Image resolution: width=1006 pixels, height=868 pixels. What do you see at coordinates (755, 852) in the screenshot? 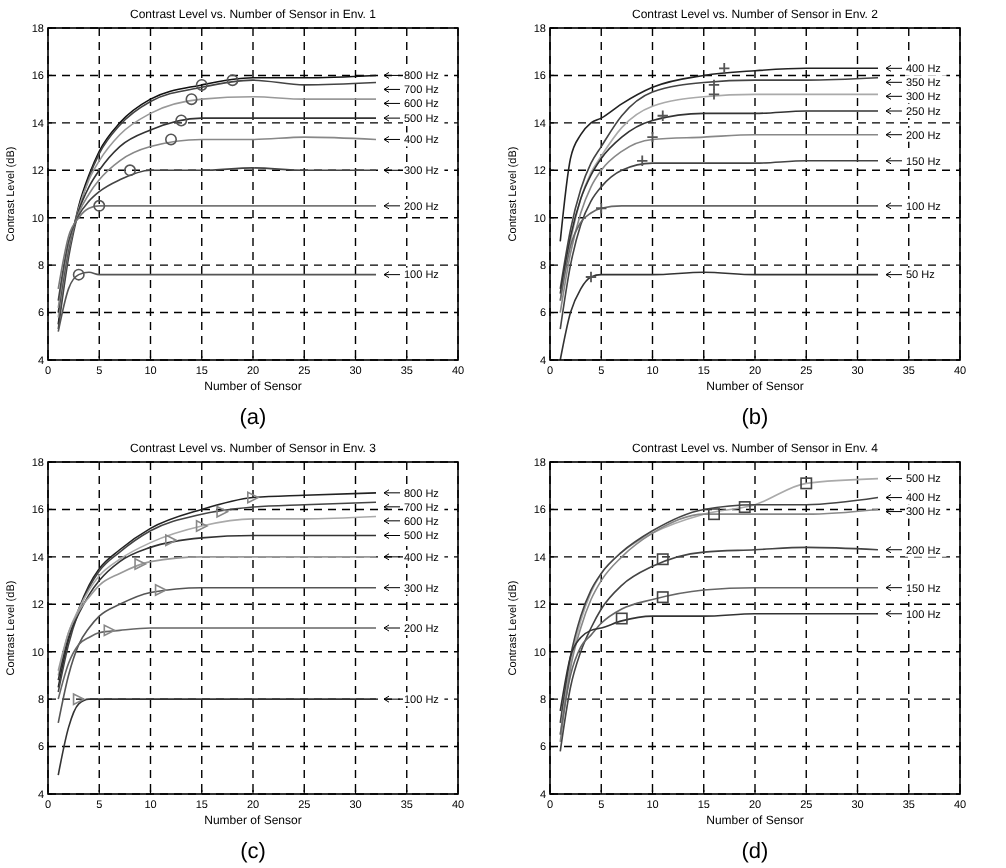
I see `text: (d)` at bounding box center [755, 852].